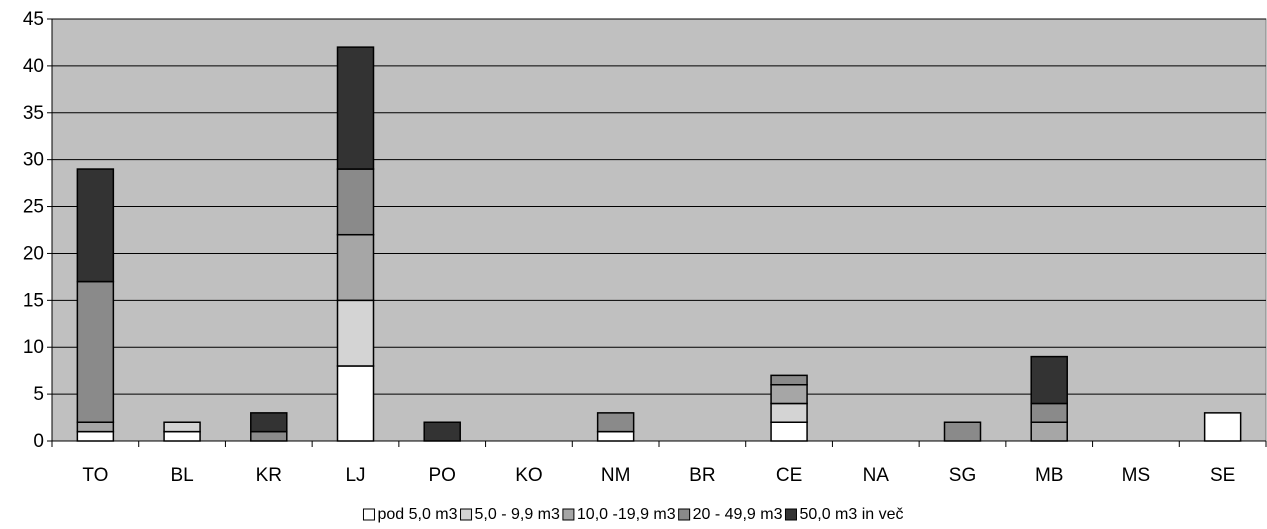  What do you see at coordinates (702, 475) in the screenshot?
I see `x-category-label: BR` at bounding box center [702, 475].